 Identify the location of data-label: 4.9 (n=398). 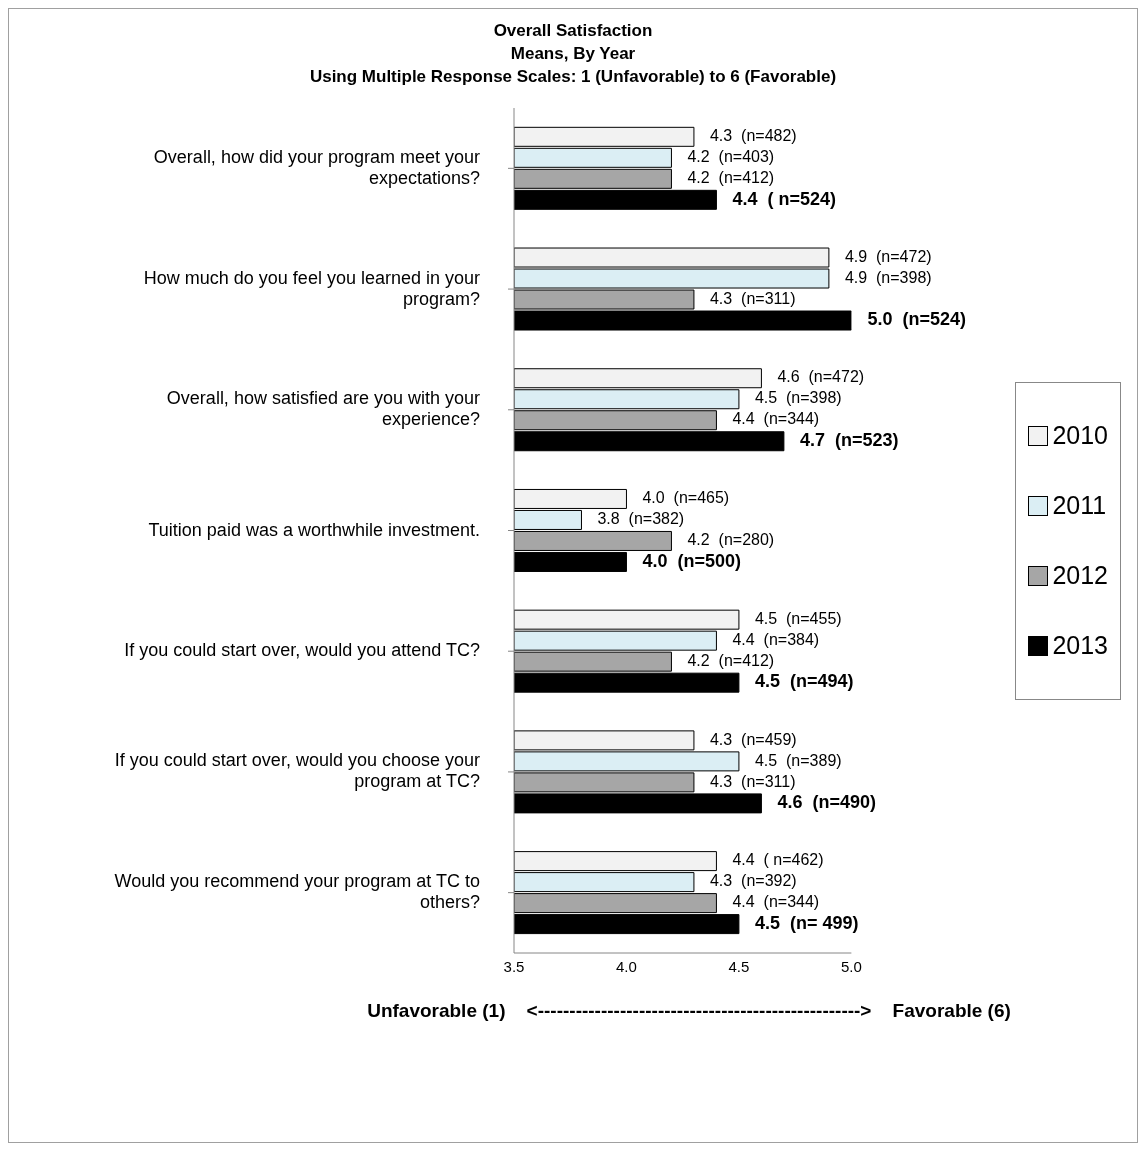
(888, 277).